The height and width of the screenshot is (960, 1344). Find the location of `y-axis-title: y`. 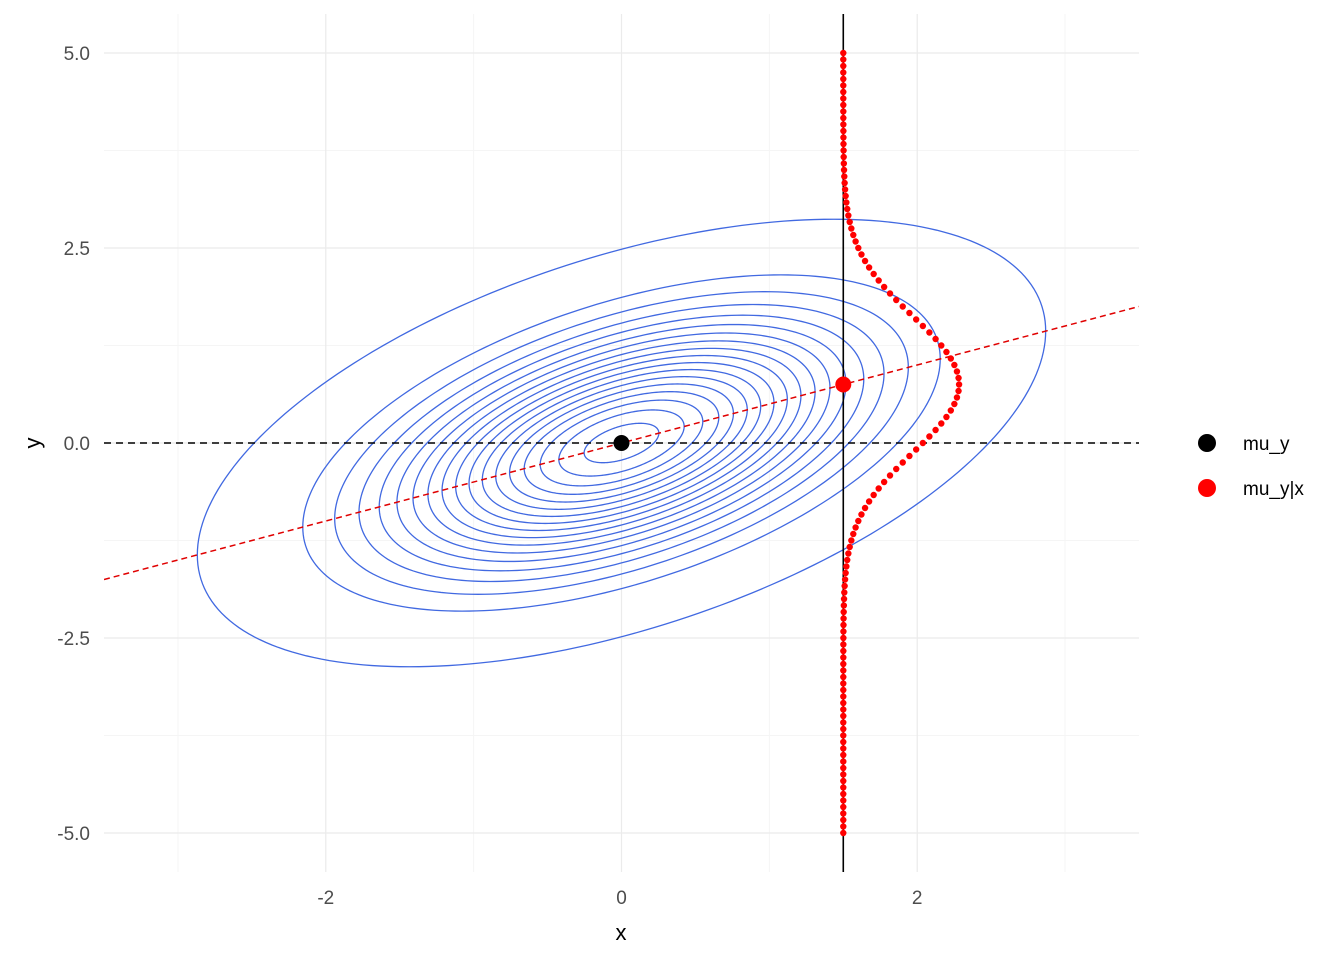

y-axis-title: y is located at coordinates (32, 443).